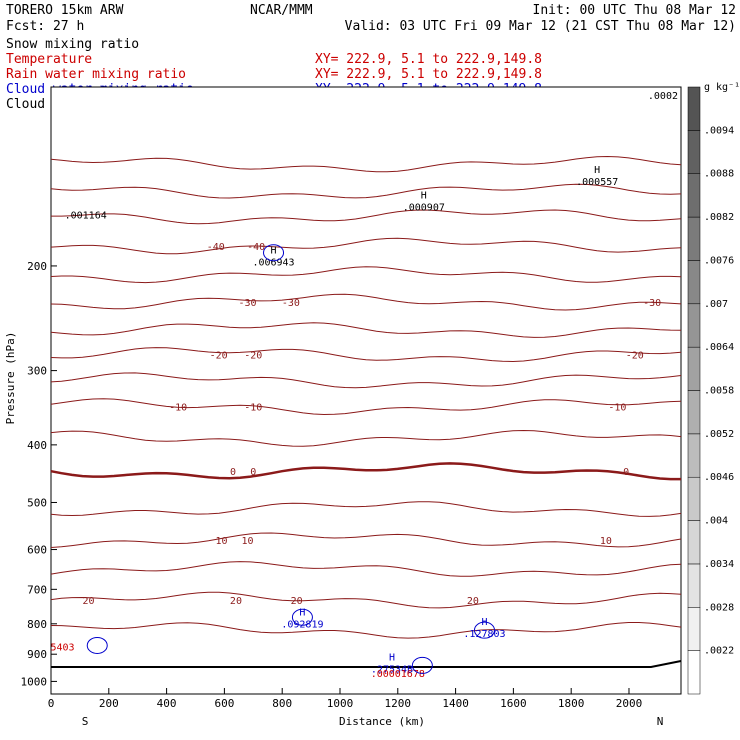 This screenshot has height=740, width=740. I want to click on colorbar-label: .004, so click(716, 521).